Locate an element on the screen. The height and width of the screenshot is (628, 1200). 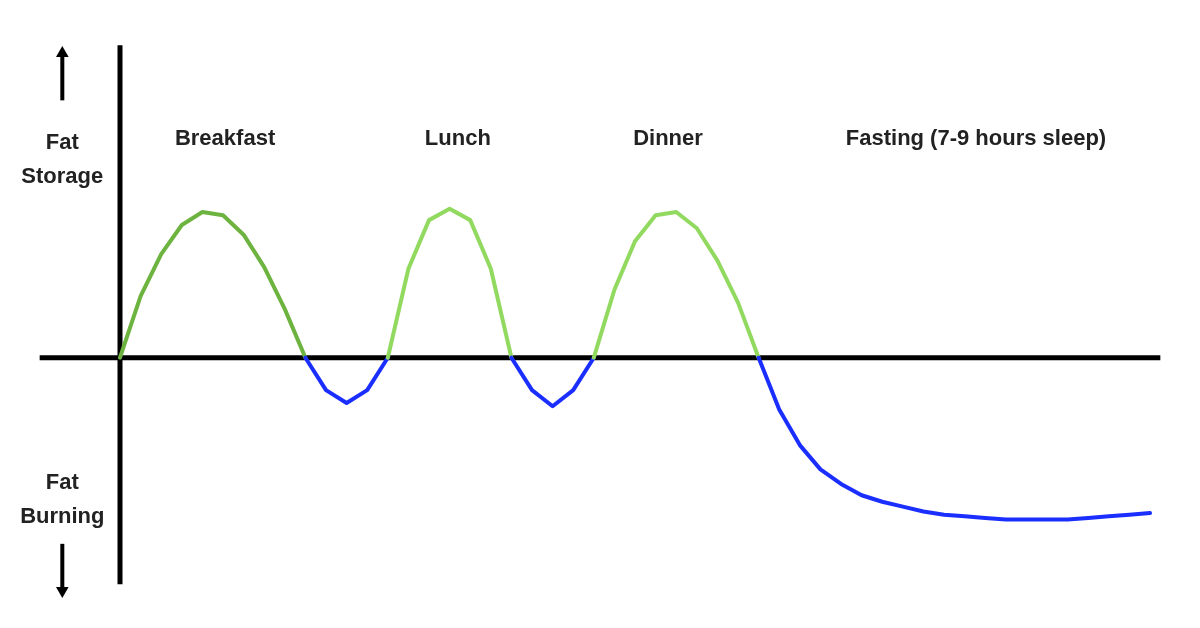
text: Breakfast is located at coordinates (225, 137).